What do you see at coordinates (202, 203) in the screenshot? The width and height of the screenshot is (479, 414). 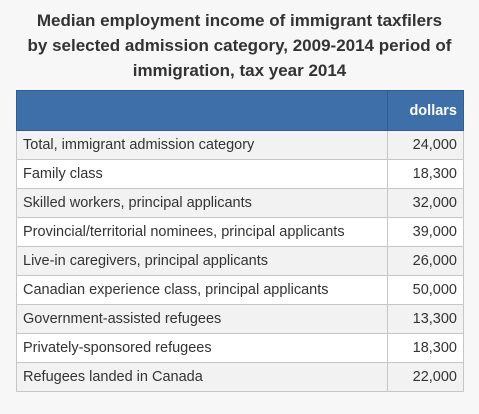 I see `row-category-label: Skilled workers, principal applicants` at bounding box center [202, 203].